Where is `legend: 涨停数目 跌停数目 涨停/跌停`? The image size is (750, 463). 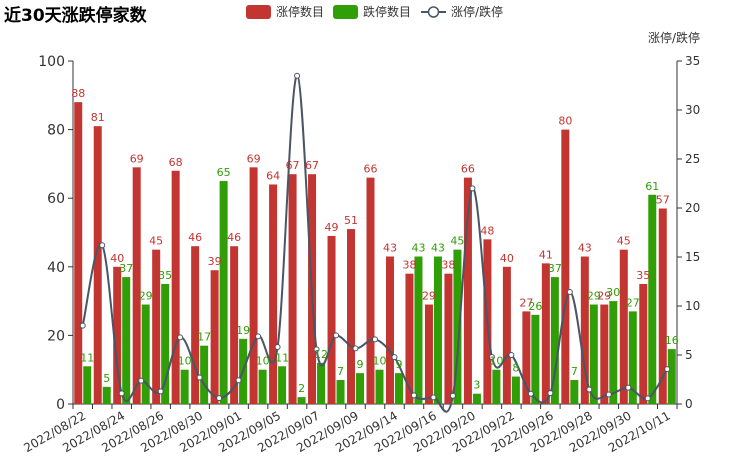
legend: 涨停数目 跌停数目 涨停/跌停 is located at coordinates (374, 11).